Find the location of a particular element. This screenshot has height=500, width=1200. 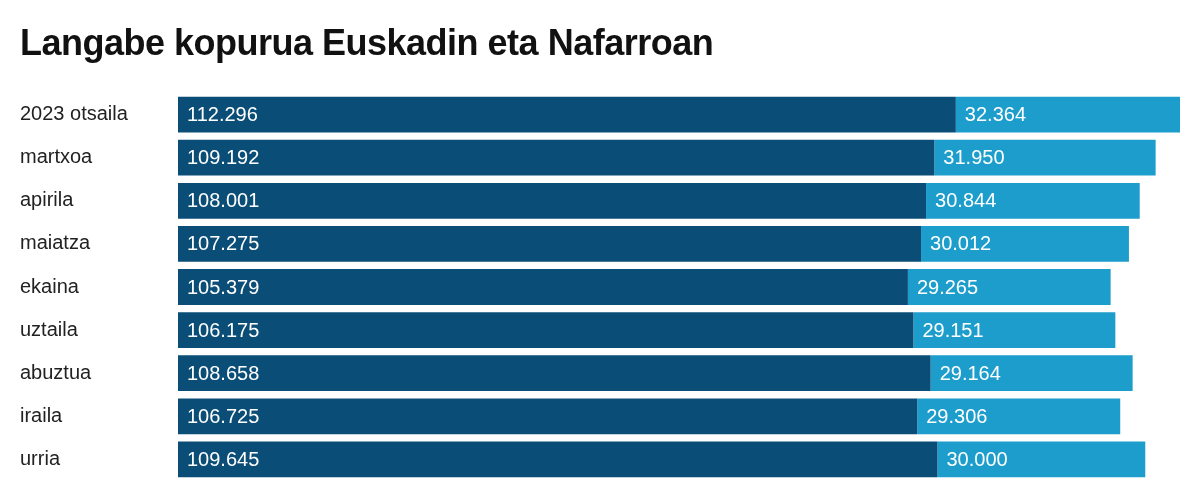

data-label: 32.364 is located at coordinates (995, 114).